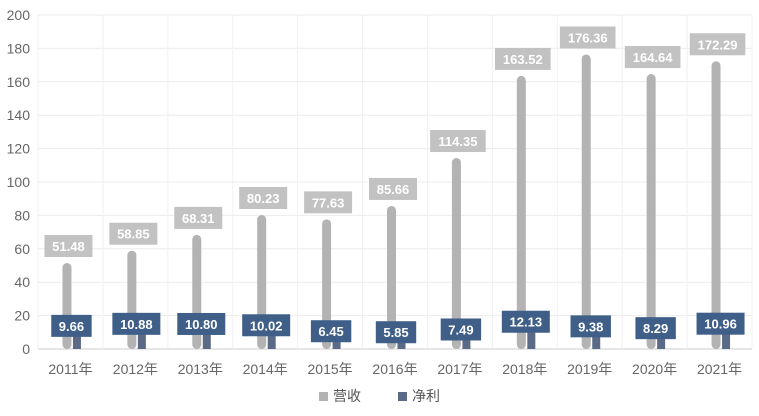 Image resolution: width=759 pixels, height=416 pixels. I want to click on data-label-net-profit: 9.38, so click(590, 326).